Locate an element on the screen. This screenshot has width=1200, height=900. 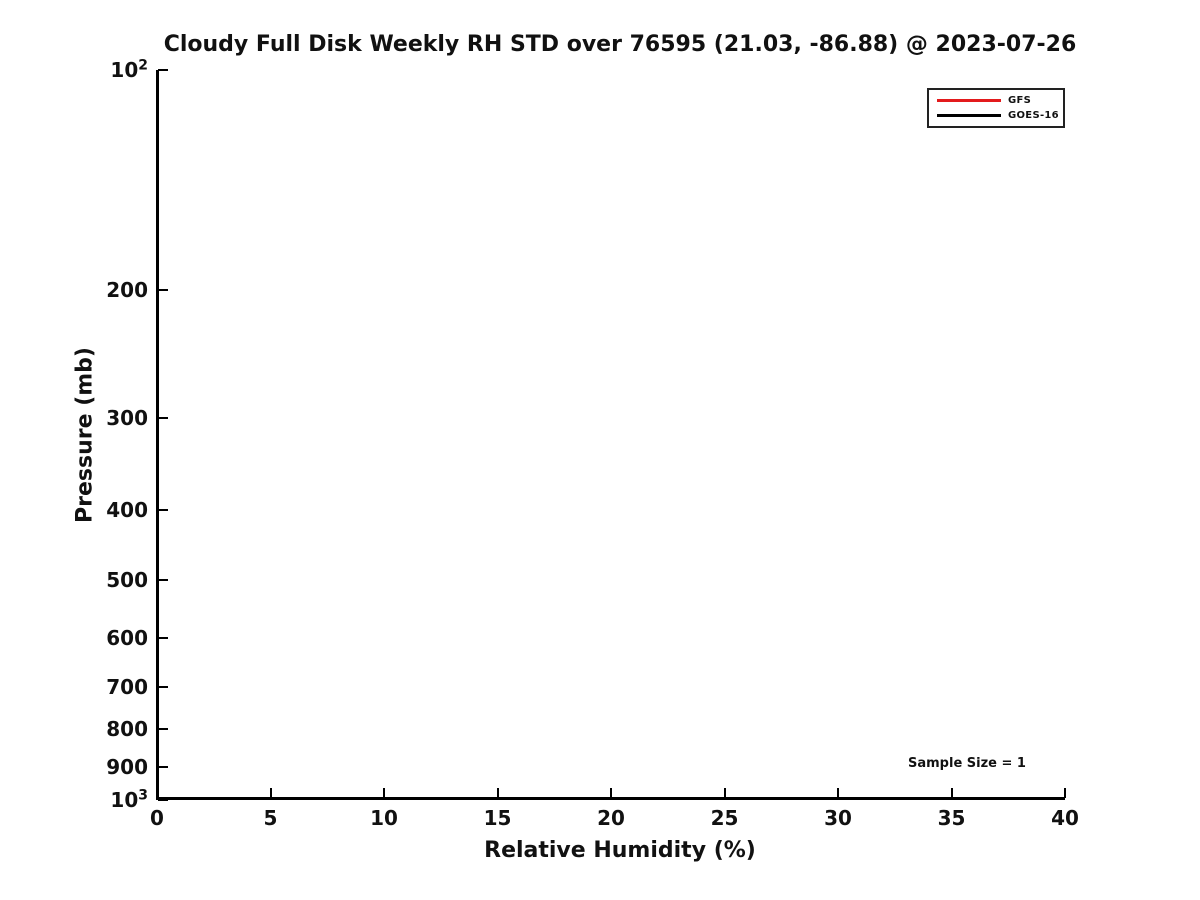
x-tick-label: 5 is located at coordinates (270, 818).